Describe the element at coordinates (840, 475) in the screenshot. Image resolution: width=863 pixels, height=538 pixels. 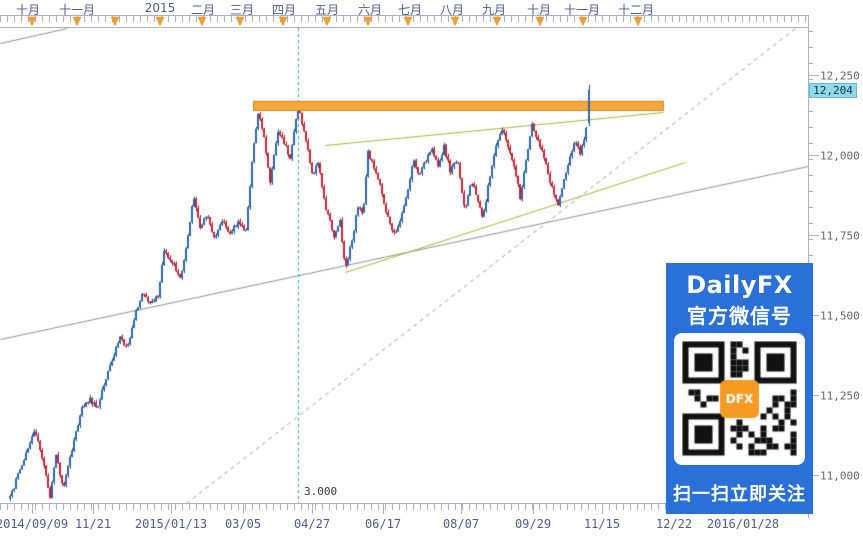
I see `price-label: 11,000` at that location.